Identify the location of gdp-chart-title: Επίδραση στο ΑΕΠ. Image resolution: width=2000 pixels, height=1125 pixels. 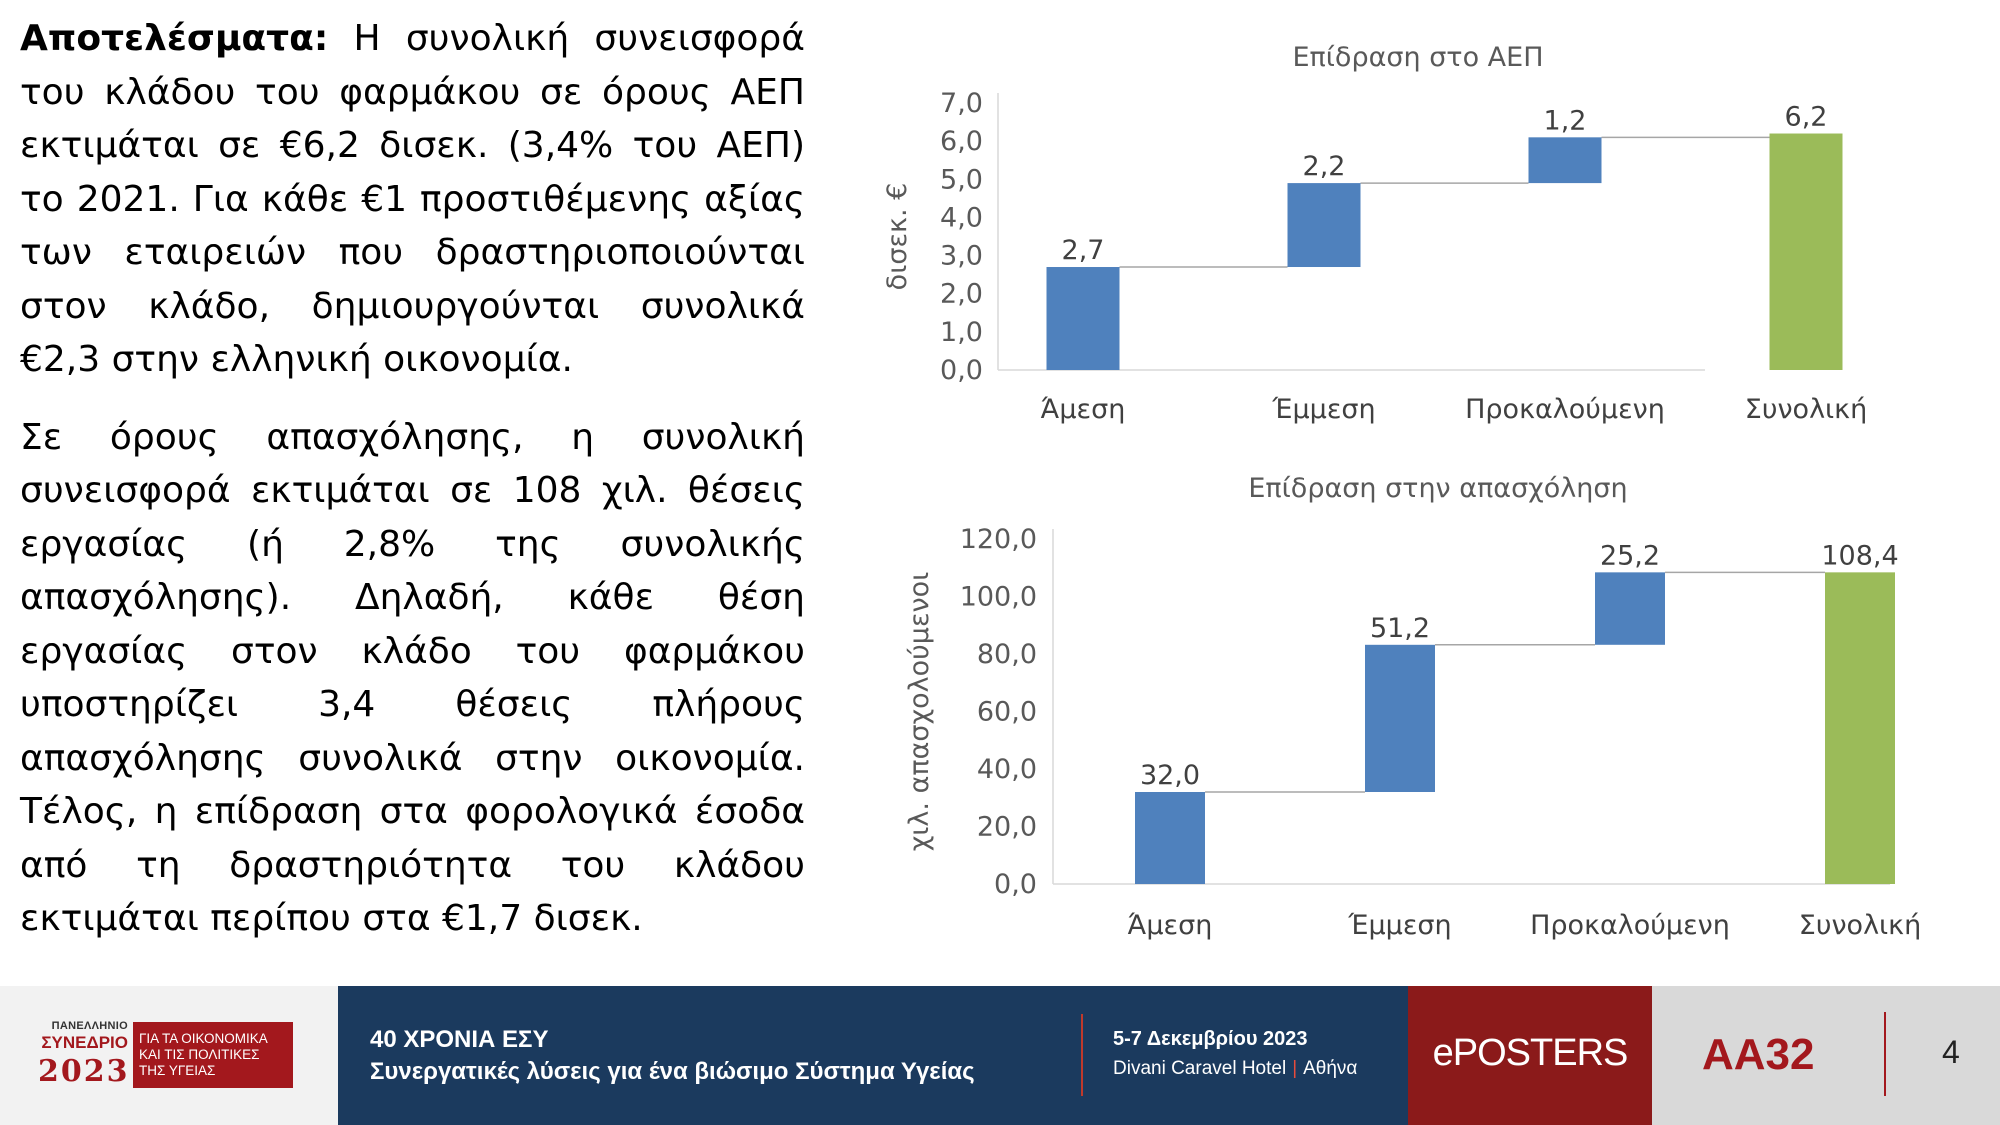
(1417, 57).